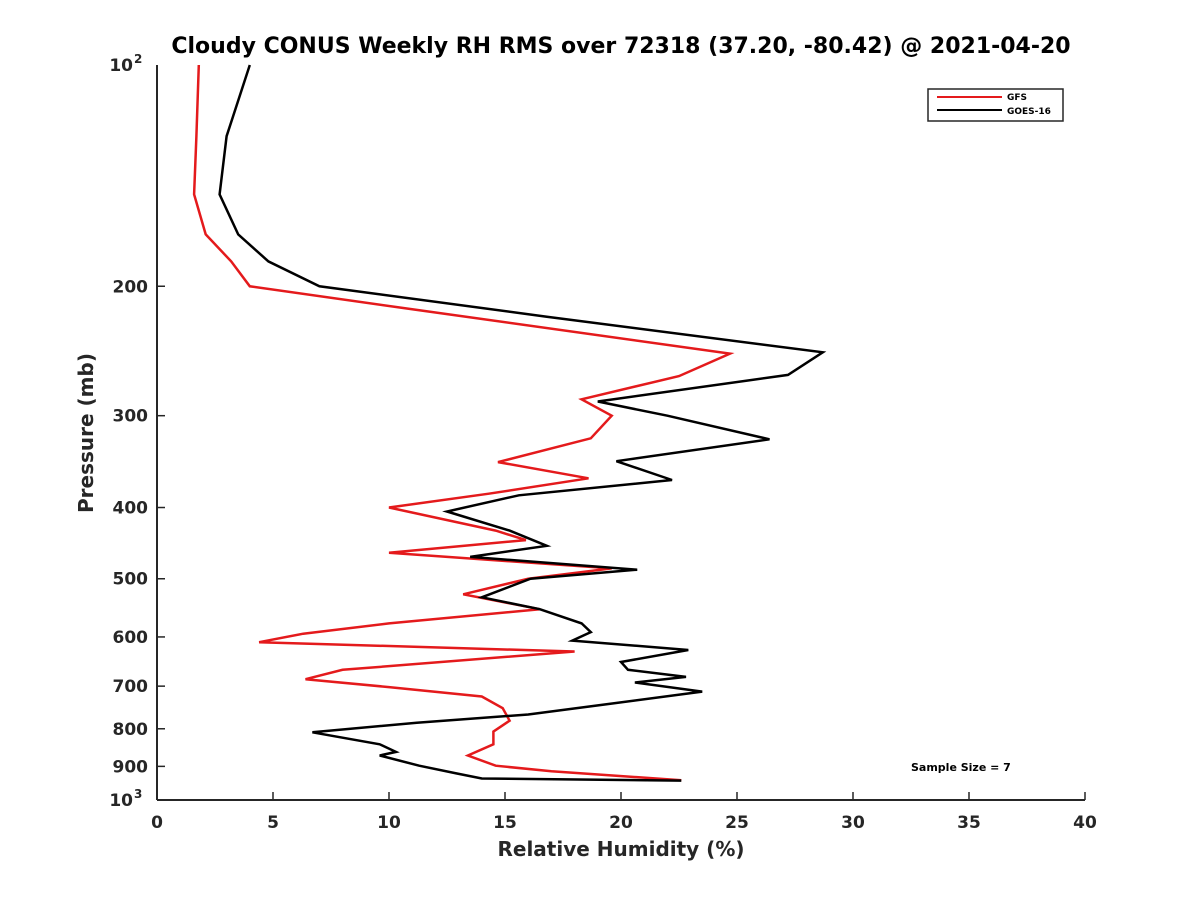  What do you see at coordinates (1029, 112) in the screenshot?
I see `legend-label-goes16: GOES-16` at bounding box center [1029, 112].